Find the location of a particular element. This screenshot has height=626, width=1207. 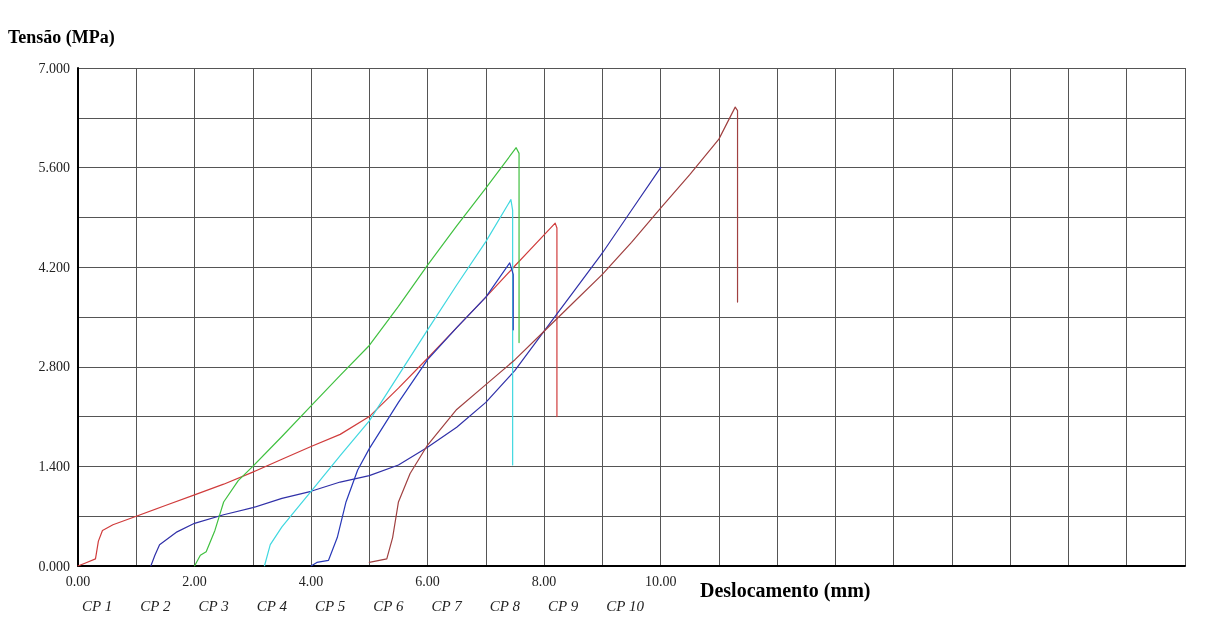

y-tick-label: 7.000 is located at coordinates (54, 68).